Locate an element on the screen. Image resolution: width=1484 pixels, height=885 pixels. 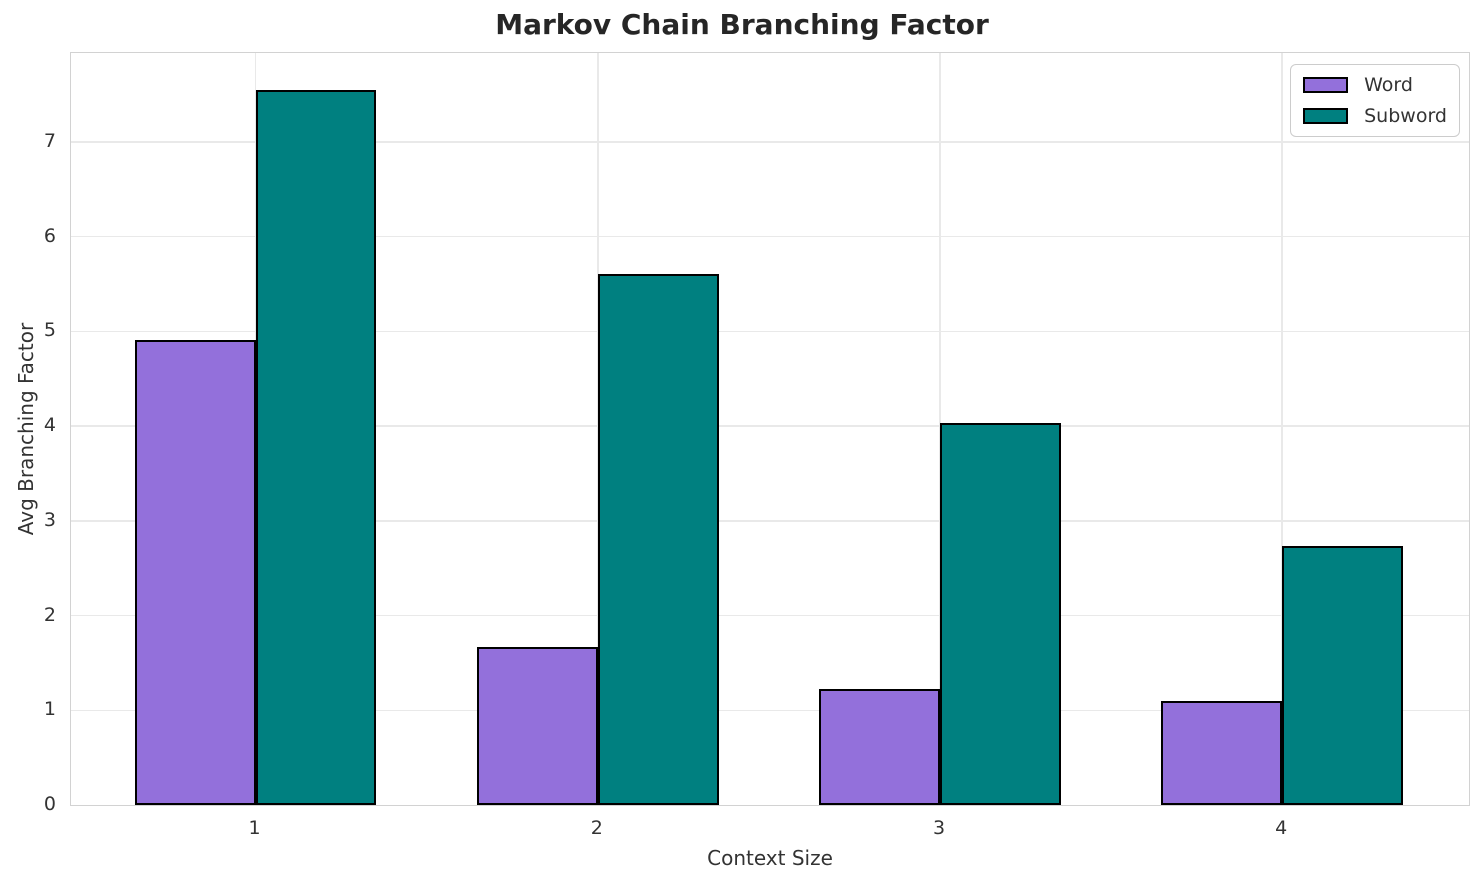
y-tick-label-7: 7 is located at coordinates (49, 141).